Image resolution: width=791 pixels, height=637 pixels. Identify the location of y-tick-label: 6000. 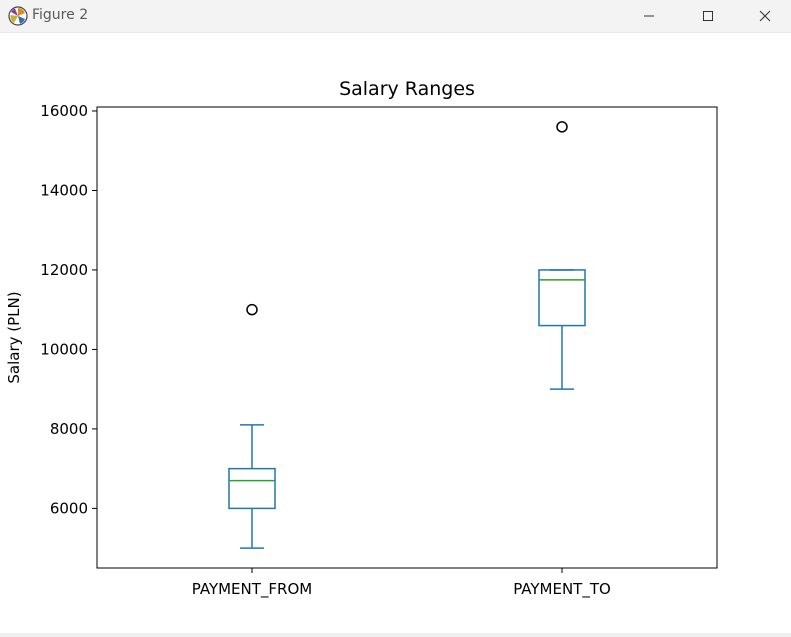
(69, 508).